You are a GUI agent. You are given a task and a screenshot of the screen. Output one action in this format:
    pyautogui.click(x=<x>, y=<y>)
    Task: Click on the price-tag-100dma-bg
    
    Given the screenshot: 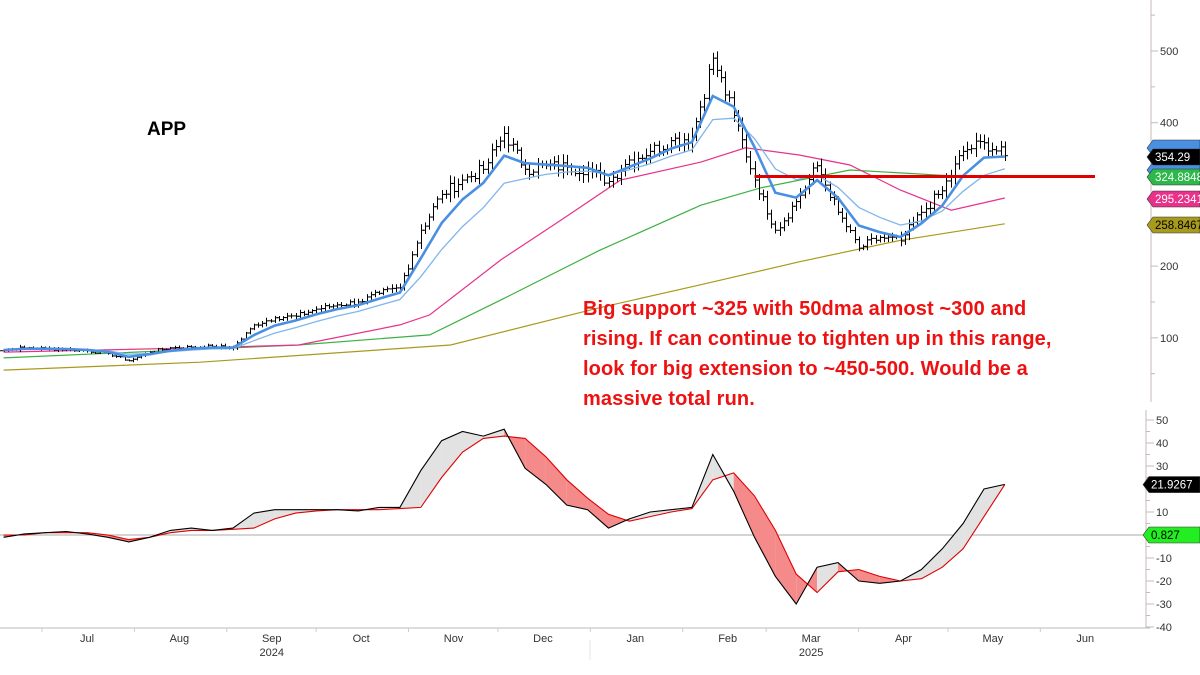 What is the action you would take?
    pyautogui.click(x=1173, y=177)
    